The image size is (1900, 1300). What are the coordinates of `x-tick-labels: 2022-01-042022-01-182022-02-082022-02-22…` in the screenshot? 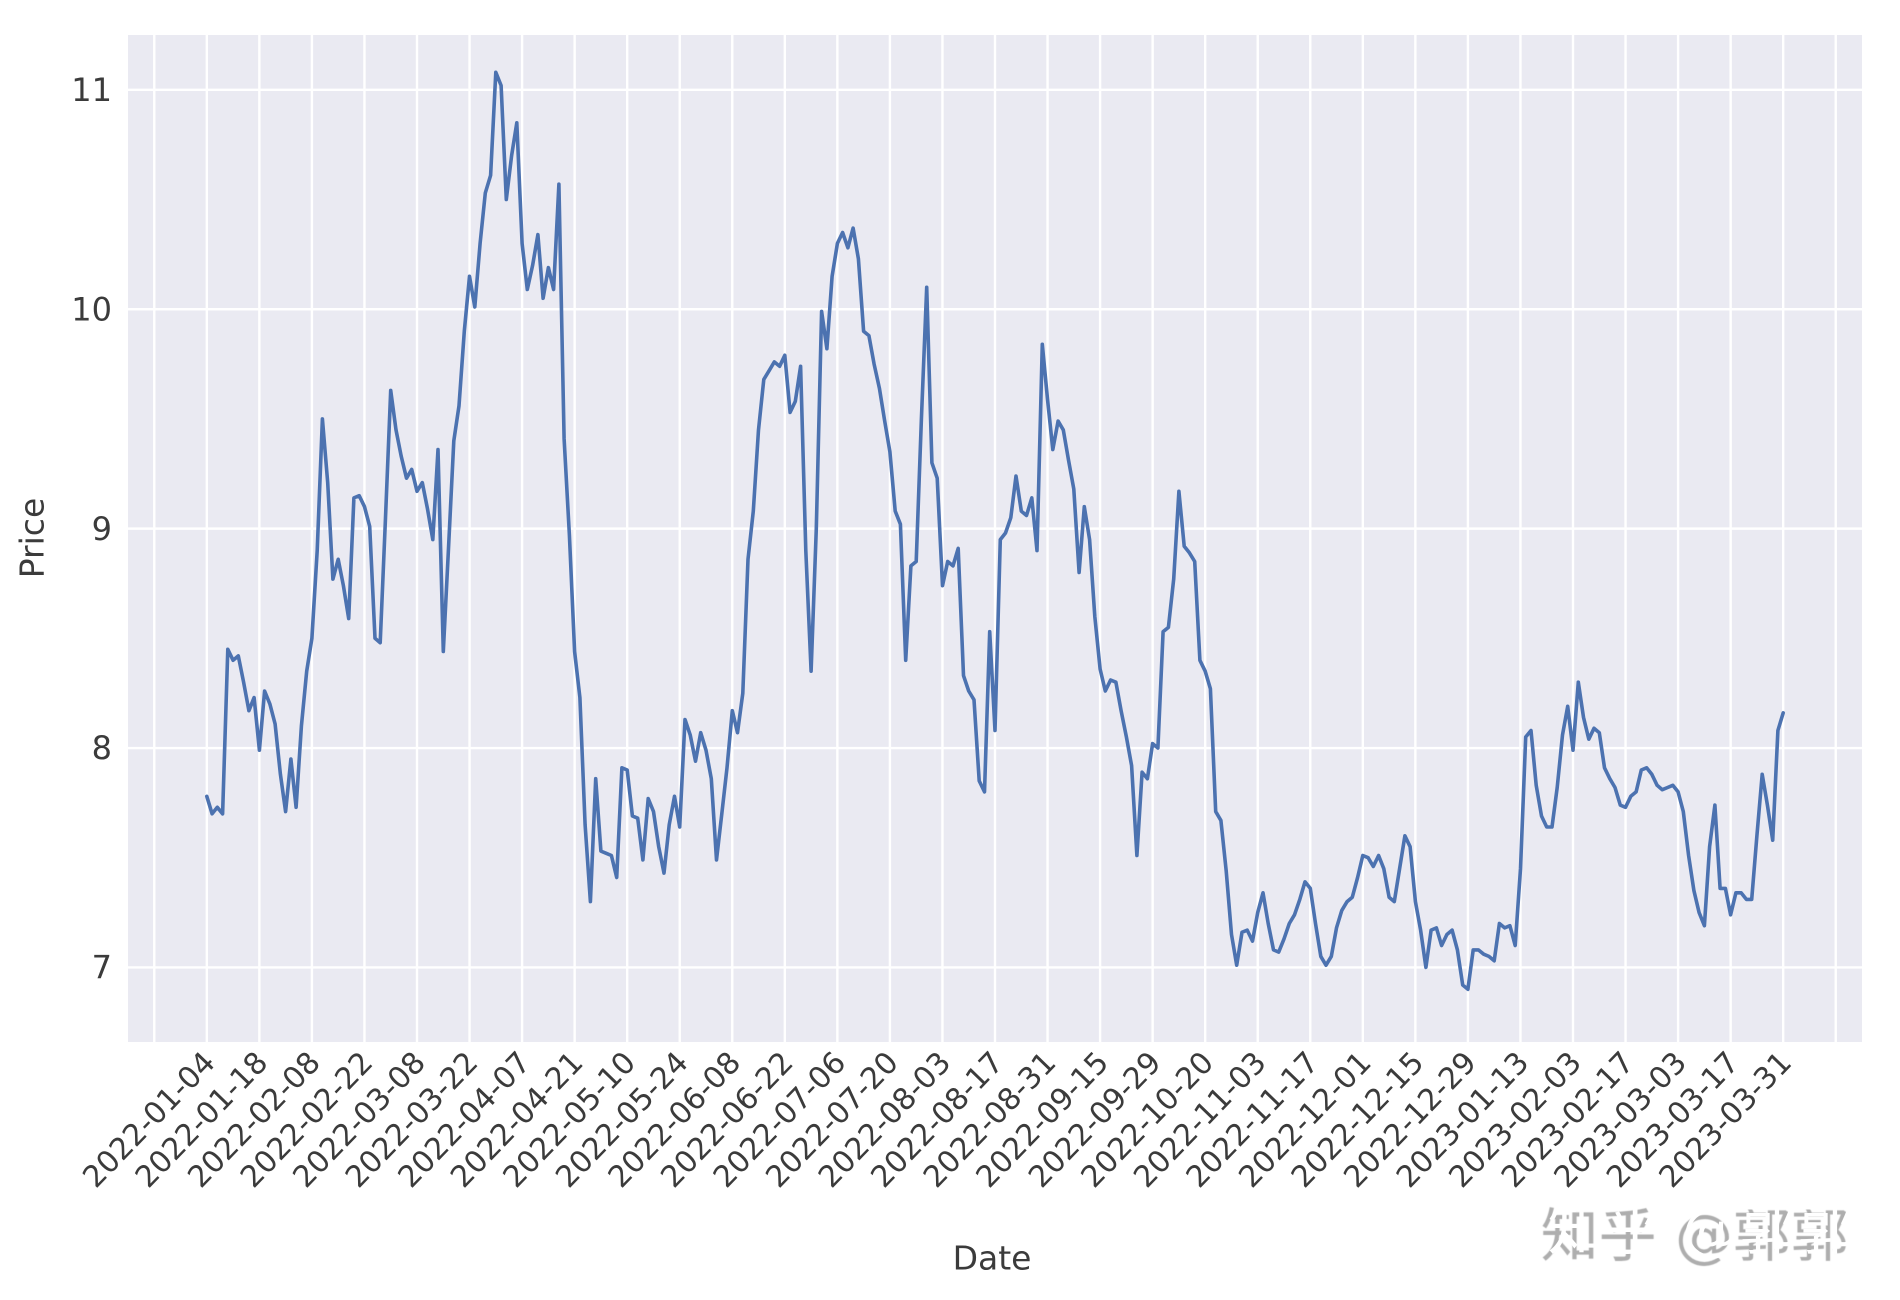 It's located at (937, 1120).